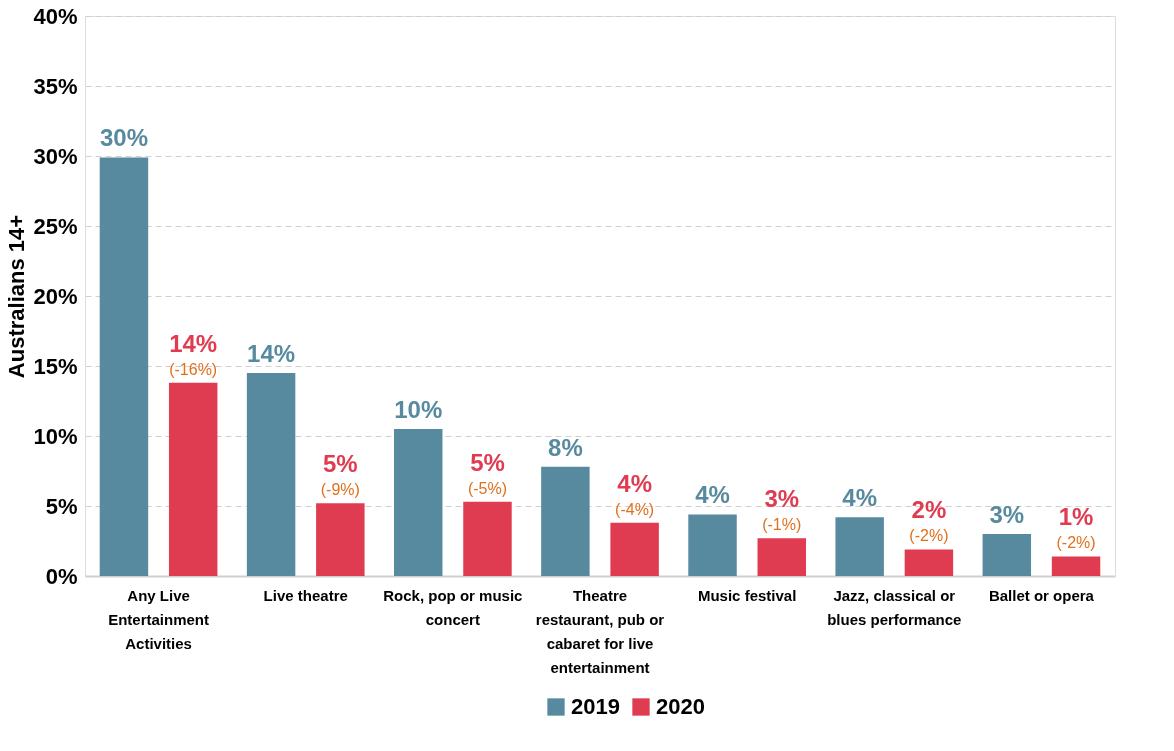 This screenshot has height=751, width=1174. What do you see at coordinates (193, 369) in the screenshot?
I see `annotation: (-16%)` at bounding box center [193, 369].